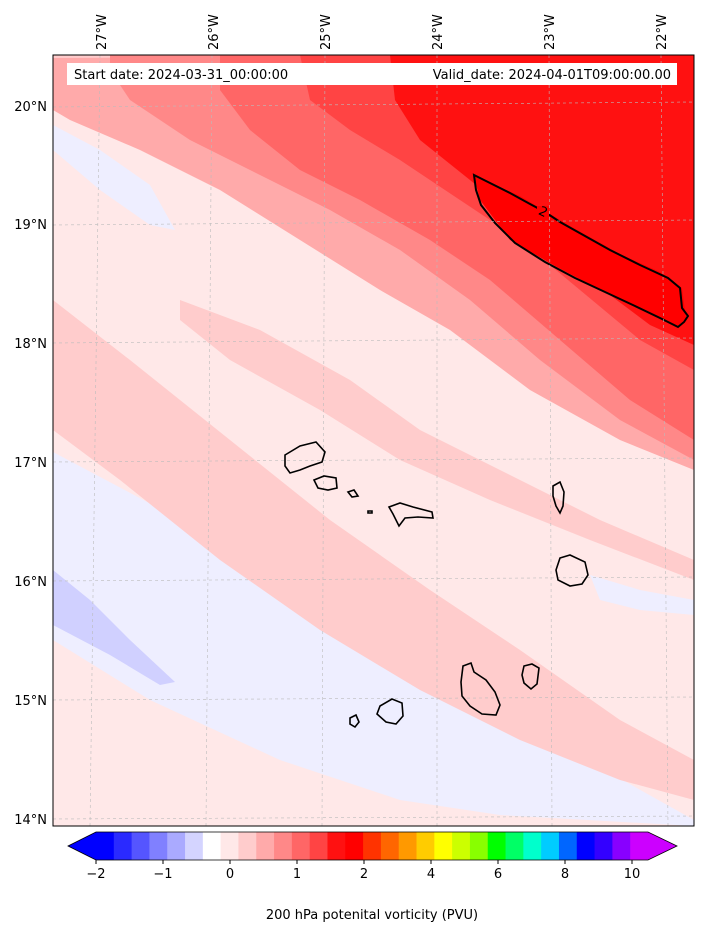  I want to click on lat-label: 18°N, so click(30, 344).